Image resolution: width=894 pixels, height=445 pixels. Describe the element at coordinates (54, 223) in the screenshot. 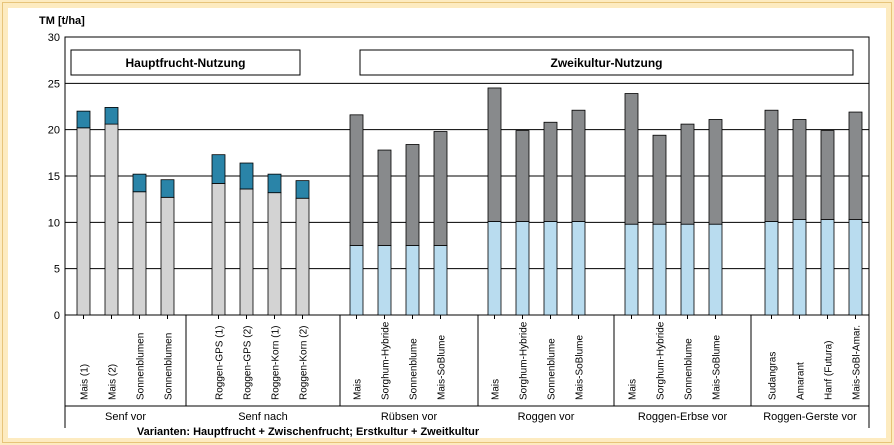

I see `y-tick-label: 10` at that location.